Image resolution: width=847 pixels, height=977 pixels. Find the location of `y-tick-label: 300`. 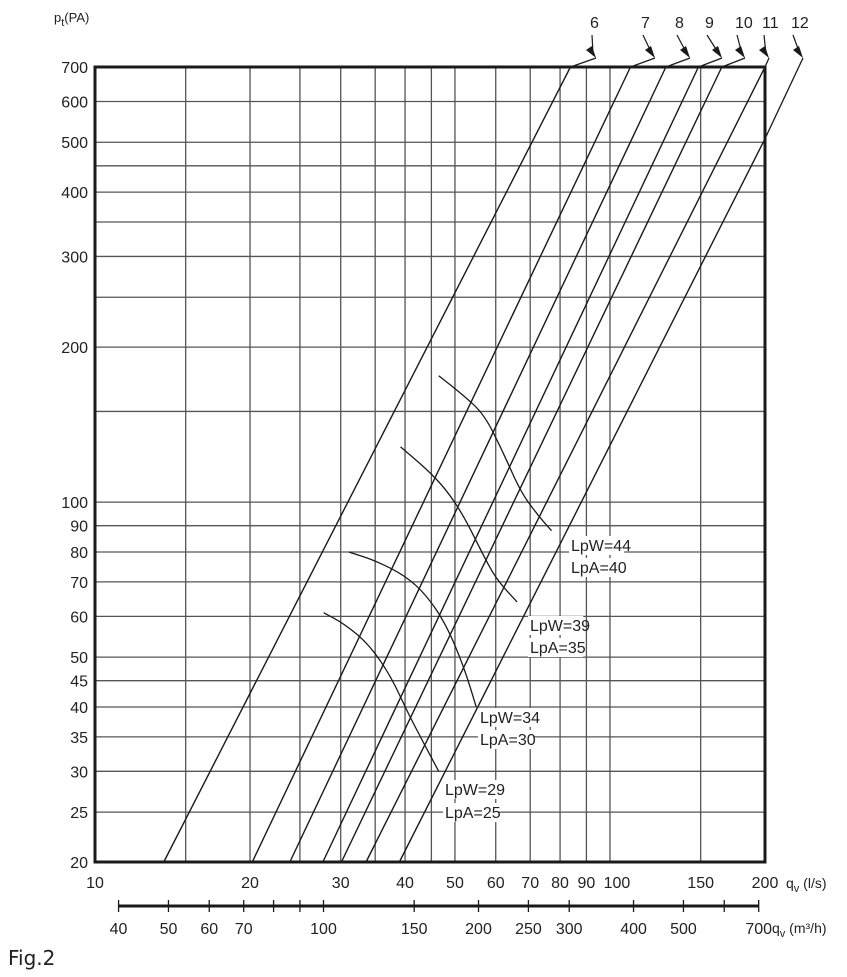

y-tick-label: 300 is located at coordinates (74, 257).